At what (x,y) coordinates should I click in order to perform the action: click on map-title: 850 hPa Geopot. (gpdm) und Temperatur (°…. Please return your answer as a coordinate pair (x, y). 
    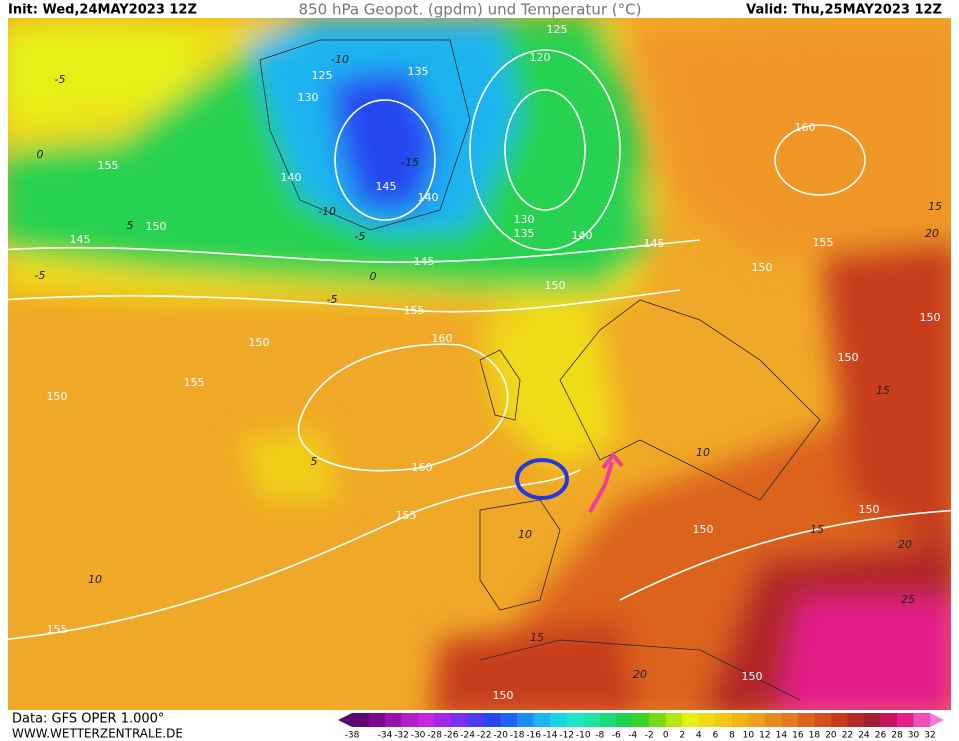
    Looking at the image, I should click on (470, 10).